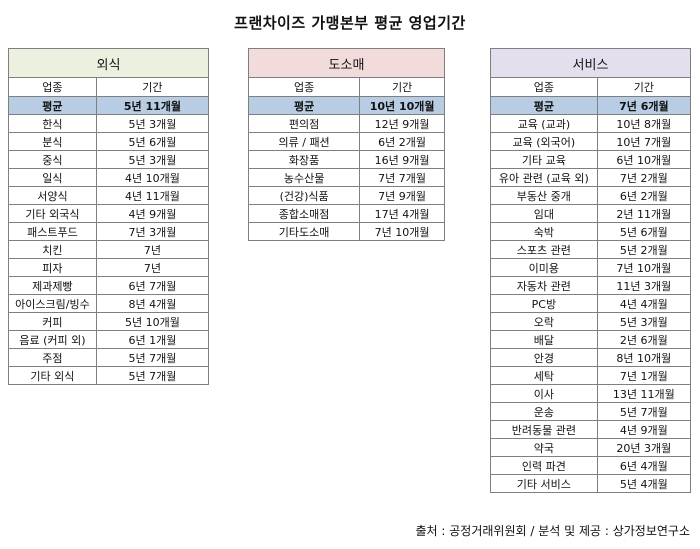 This screenshot has height=549, width=700. Describe the element at coordinates (644, 177) in the screenshot. I see `period-cell: 7년 2개월` at that location.